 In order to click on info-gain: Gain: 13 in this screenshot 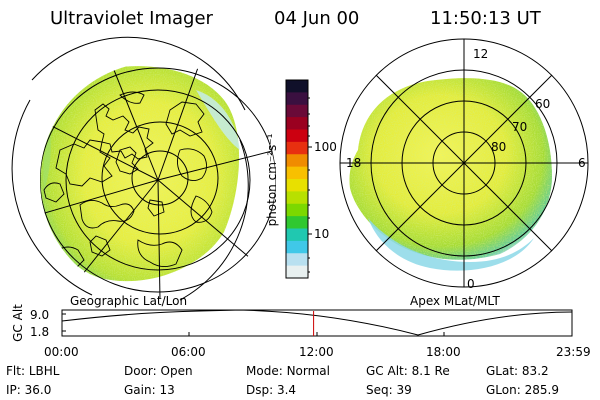, I will do `click(149, 390)`.